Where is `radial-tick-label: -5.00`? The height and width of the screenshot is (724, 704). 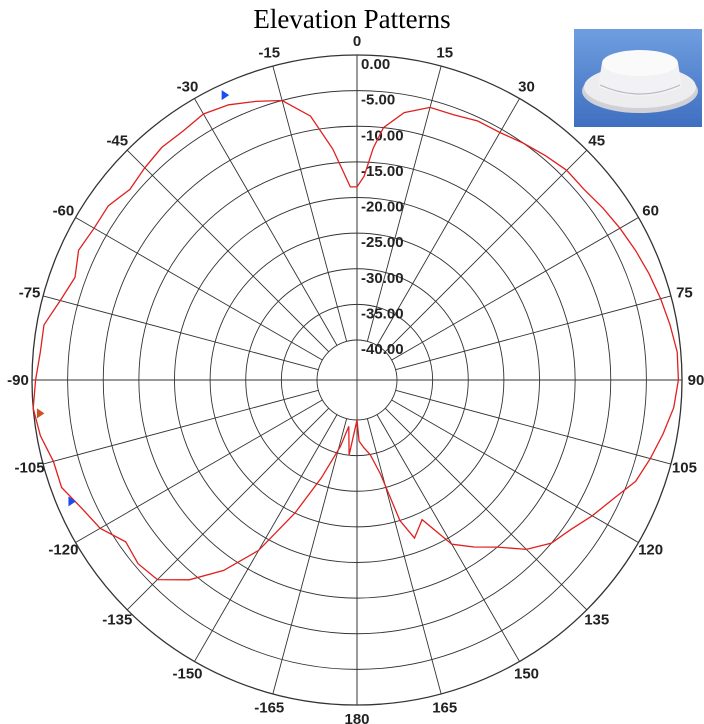 radial-tick-label: -5.00 is located at coordinates (378, 100).